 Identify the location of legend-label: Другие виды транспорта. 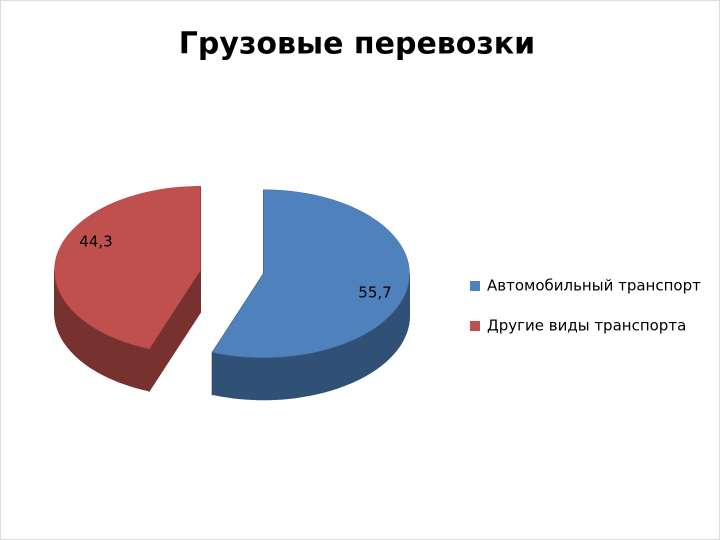
(586, 326).